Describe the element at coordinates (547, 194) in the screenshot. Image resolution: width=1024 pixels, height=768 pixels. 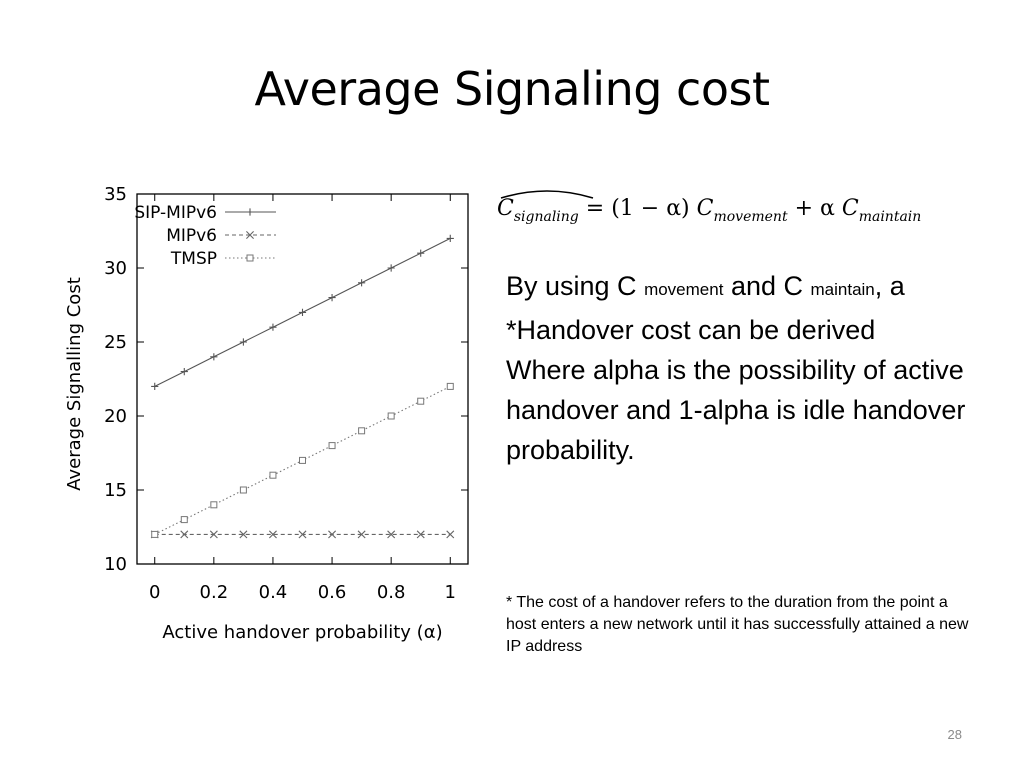
I see `hat-accent-icon` at that location.